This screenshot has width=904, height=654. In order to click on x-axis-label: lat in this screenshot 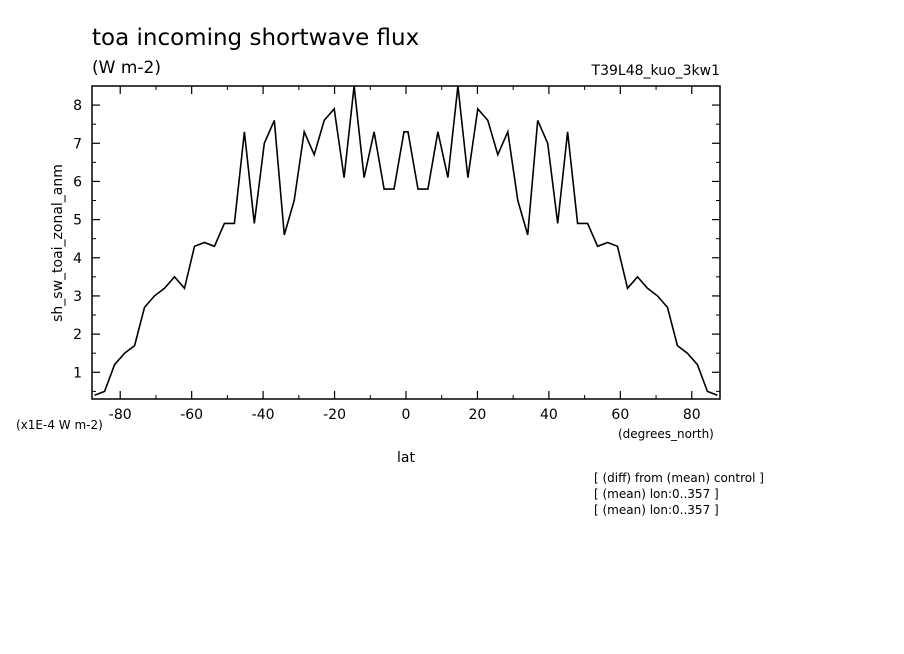, I will do `click(406, 458)`.